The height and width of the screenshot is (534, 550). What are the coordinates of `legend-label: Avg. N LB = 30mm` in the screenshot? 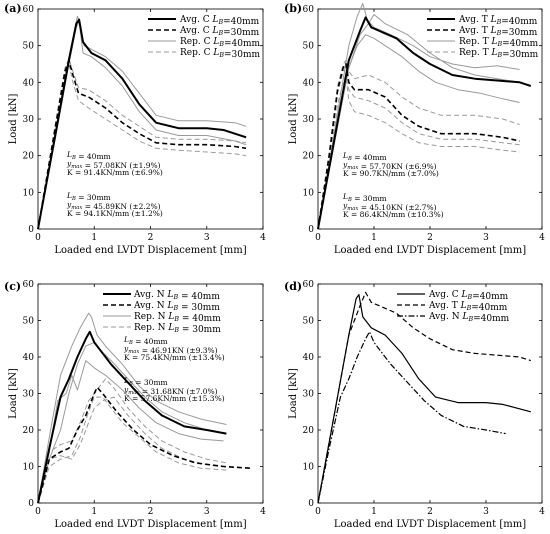 It's located at (176, 307).